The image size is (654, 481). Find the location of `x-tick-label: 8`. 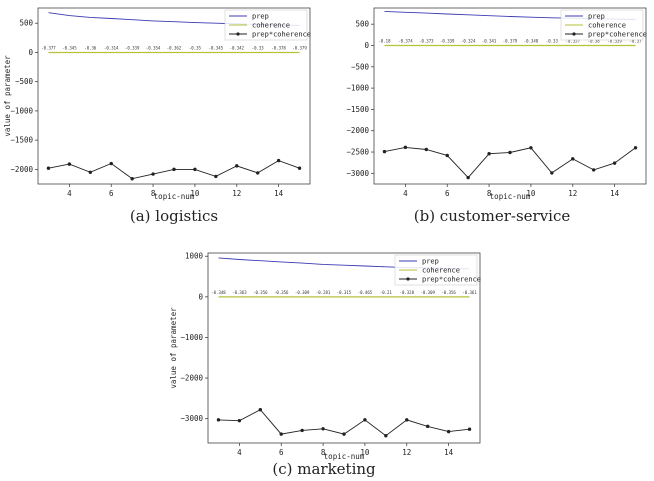

x-tick-label: 8 is located at coordinates (153, 193).